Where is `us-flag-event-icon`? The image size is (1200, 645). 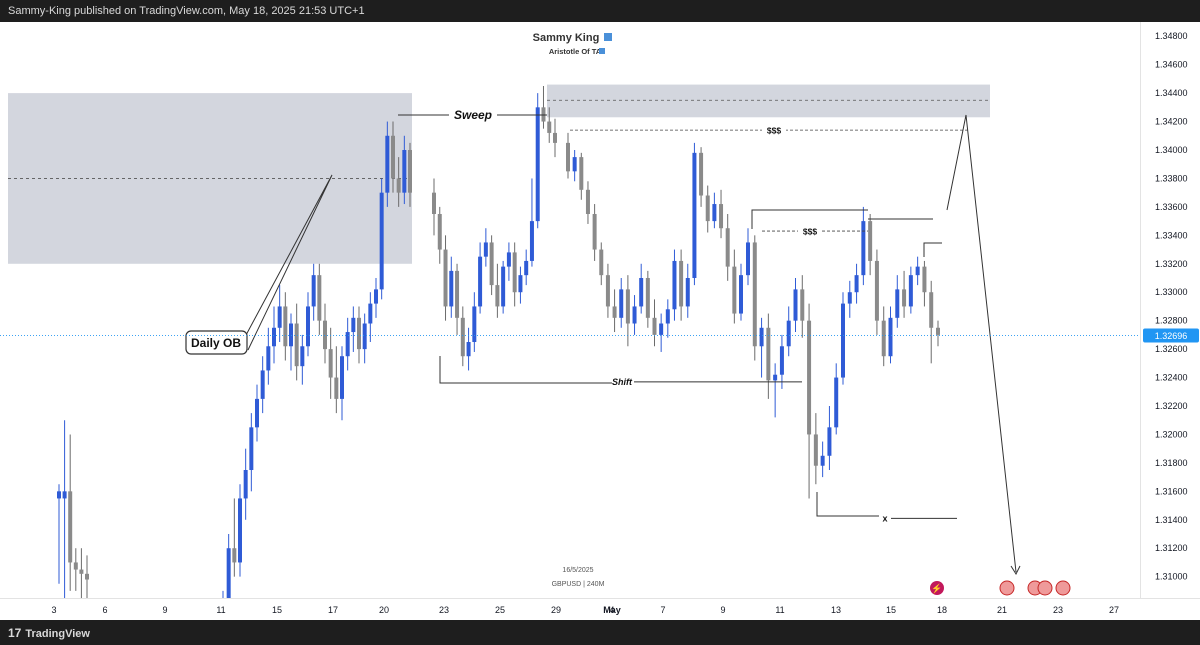 us-flag-event-icon is located at coordinates (1045, 588).